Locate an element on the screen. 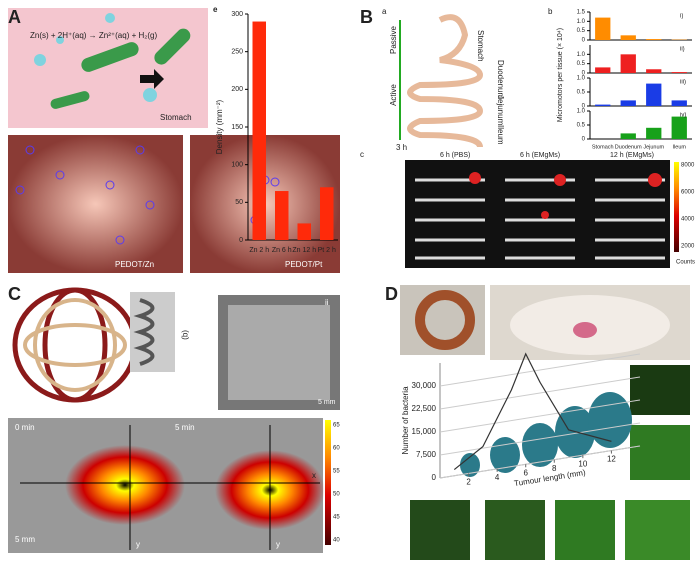 This screenshot has height=569, width=700. time-label: 5 min is located at coordinates (185, 427).